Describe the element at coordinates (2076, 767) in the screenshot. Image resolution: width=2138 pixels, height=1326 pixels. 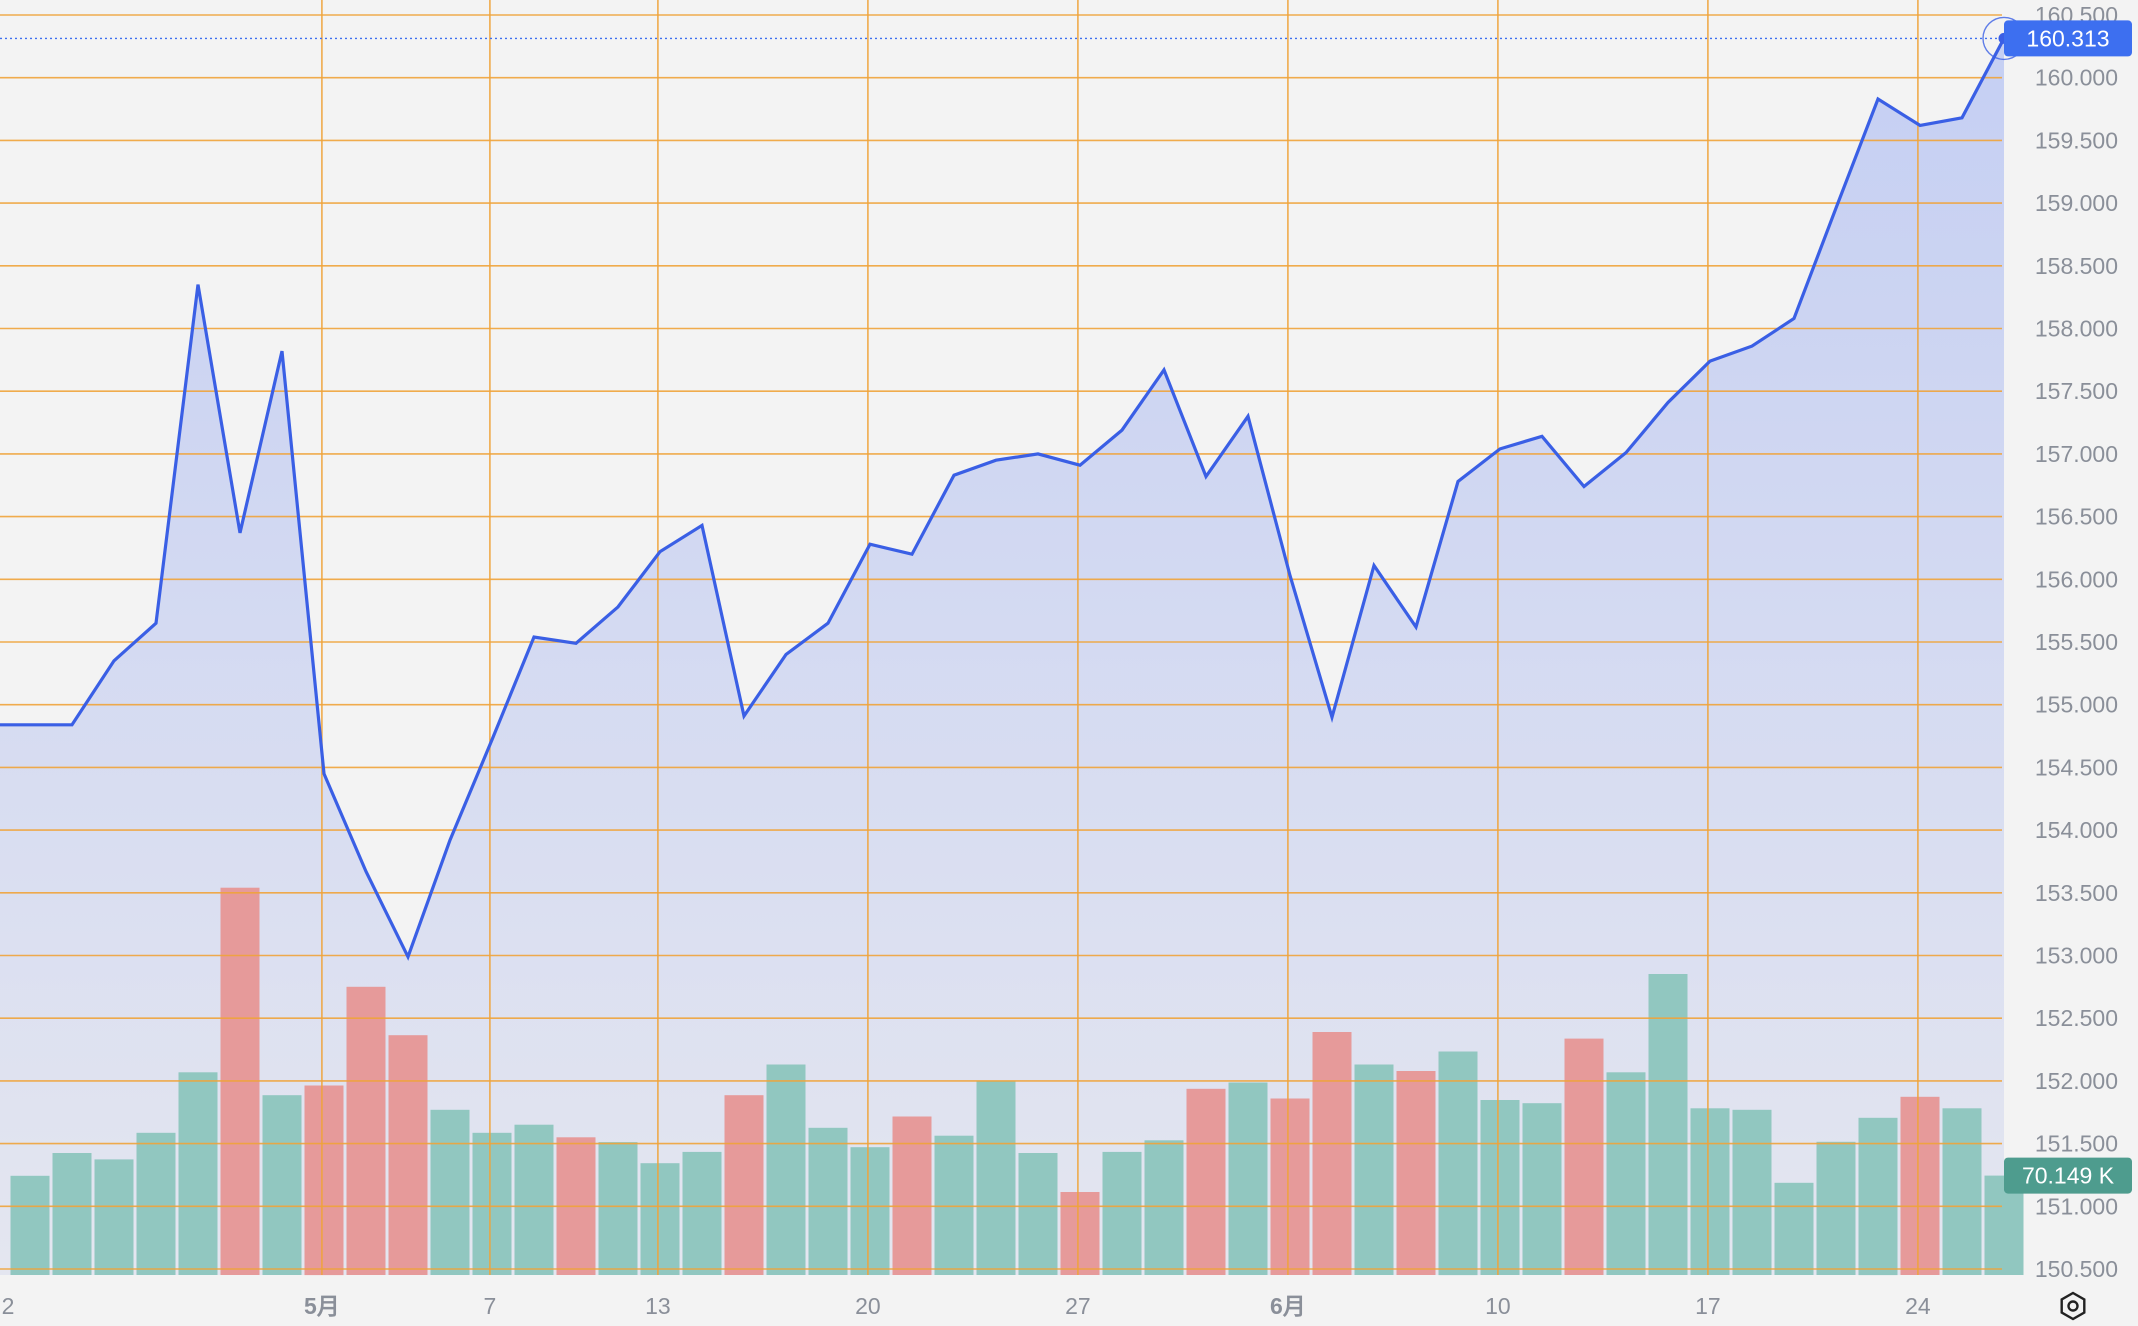
I see `y-tick-label: 154.500` at that location.